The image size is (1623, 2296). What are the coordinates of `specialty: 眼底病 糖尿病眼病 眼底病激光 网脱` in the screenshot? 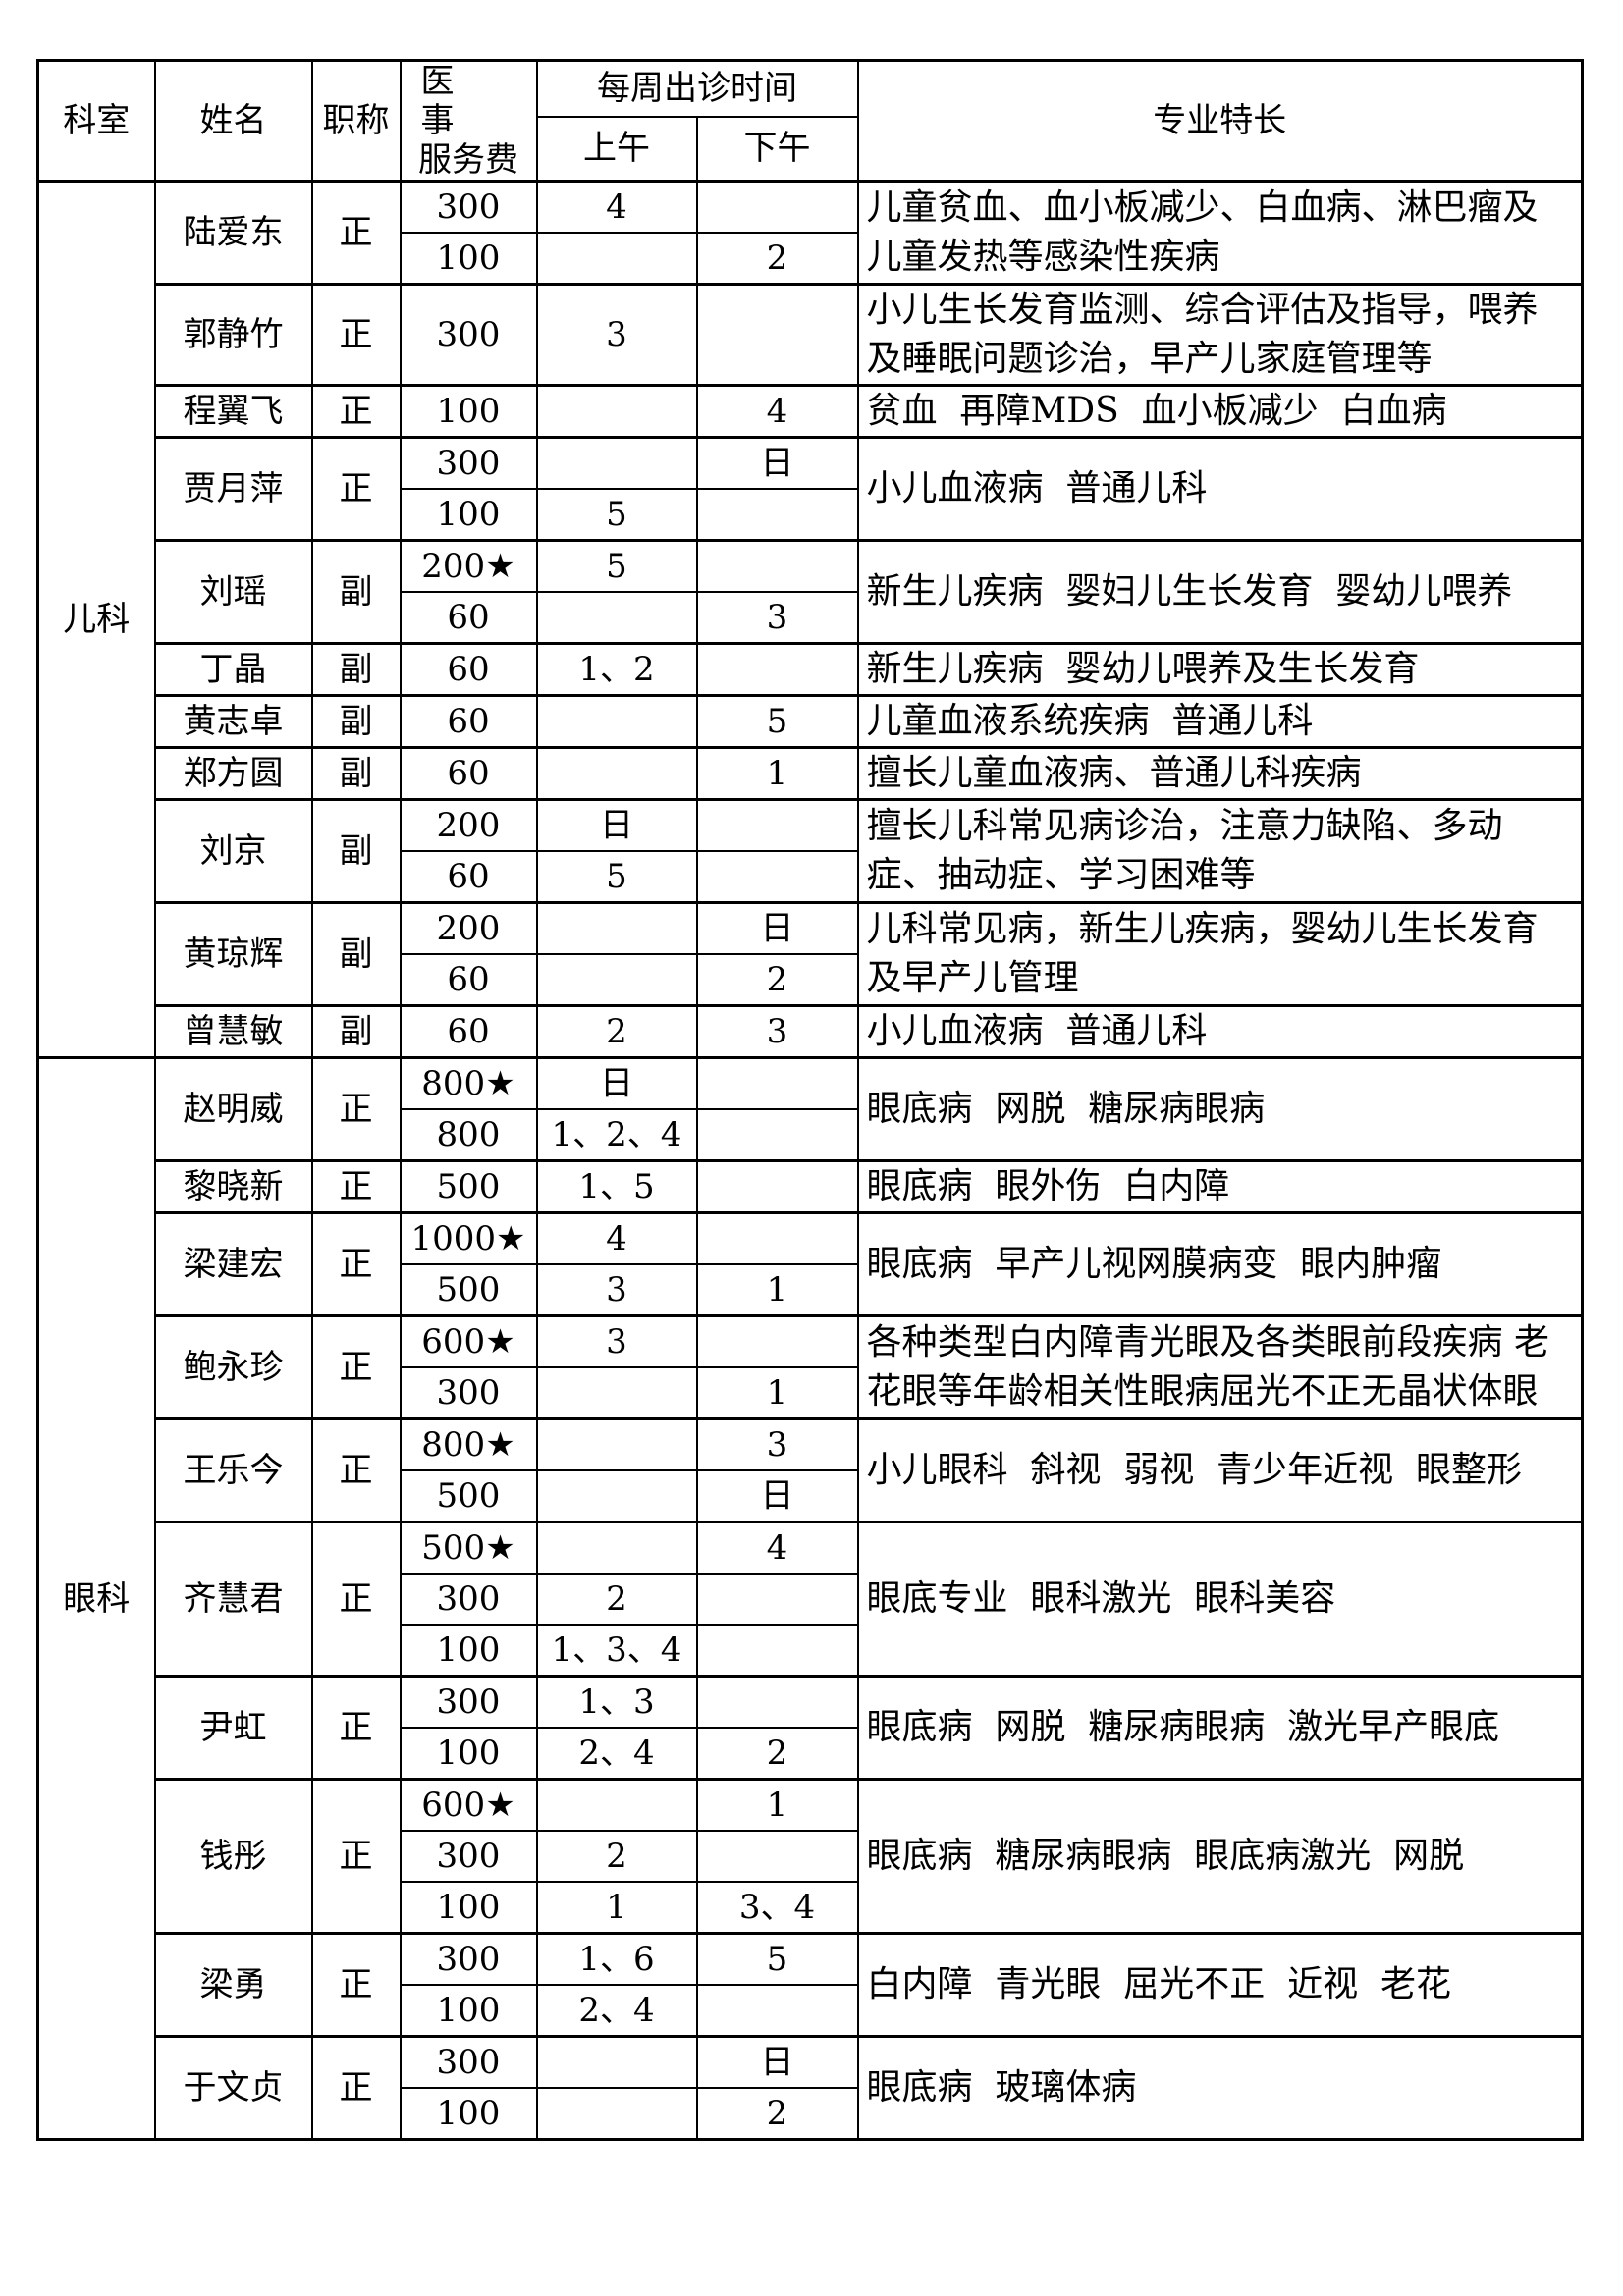 It's located at (1220, 1857).